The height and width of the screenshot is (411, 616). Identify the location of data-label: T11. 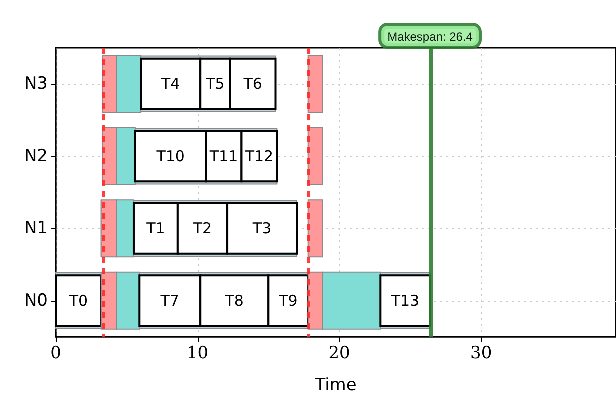
(223, 156).